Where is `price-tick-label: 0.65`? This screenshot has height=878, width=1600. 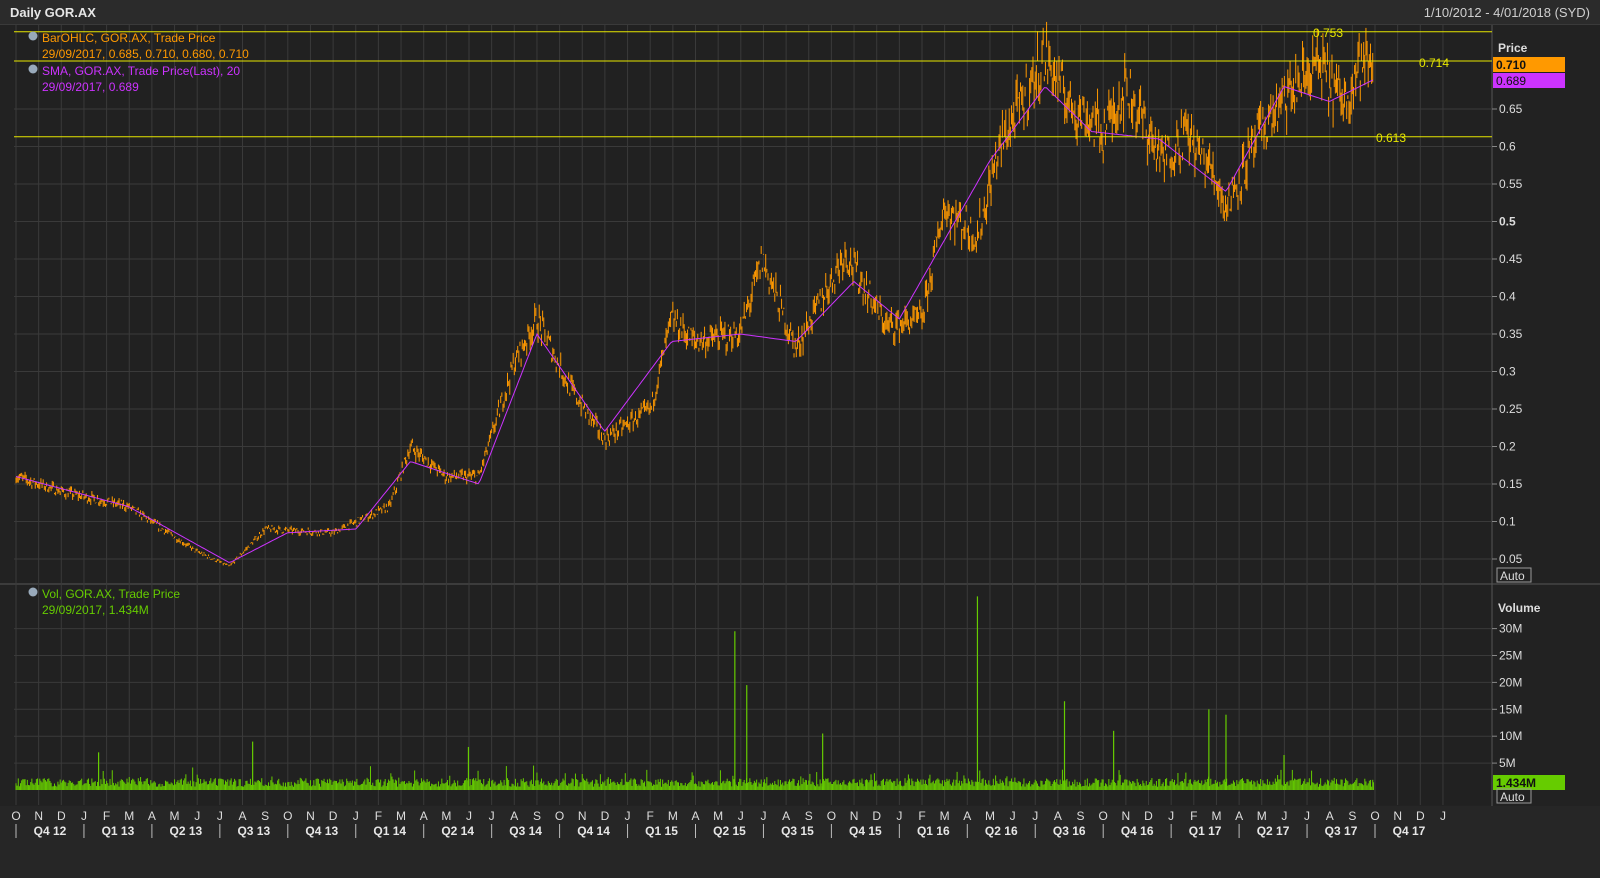
price-tick-label: 0.65 is located at coordinates (1511, 109).